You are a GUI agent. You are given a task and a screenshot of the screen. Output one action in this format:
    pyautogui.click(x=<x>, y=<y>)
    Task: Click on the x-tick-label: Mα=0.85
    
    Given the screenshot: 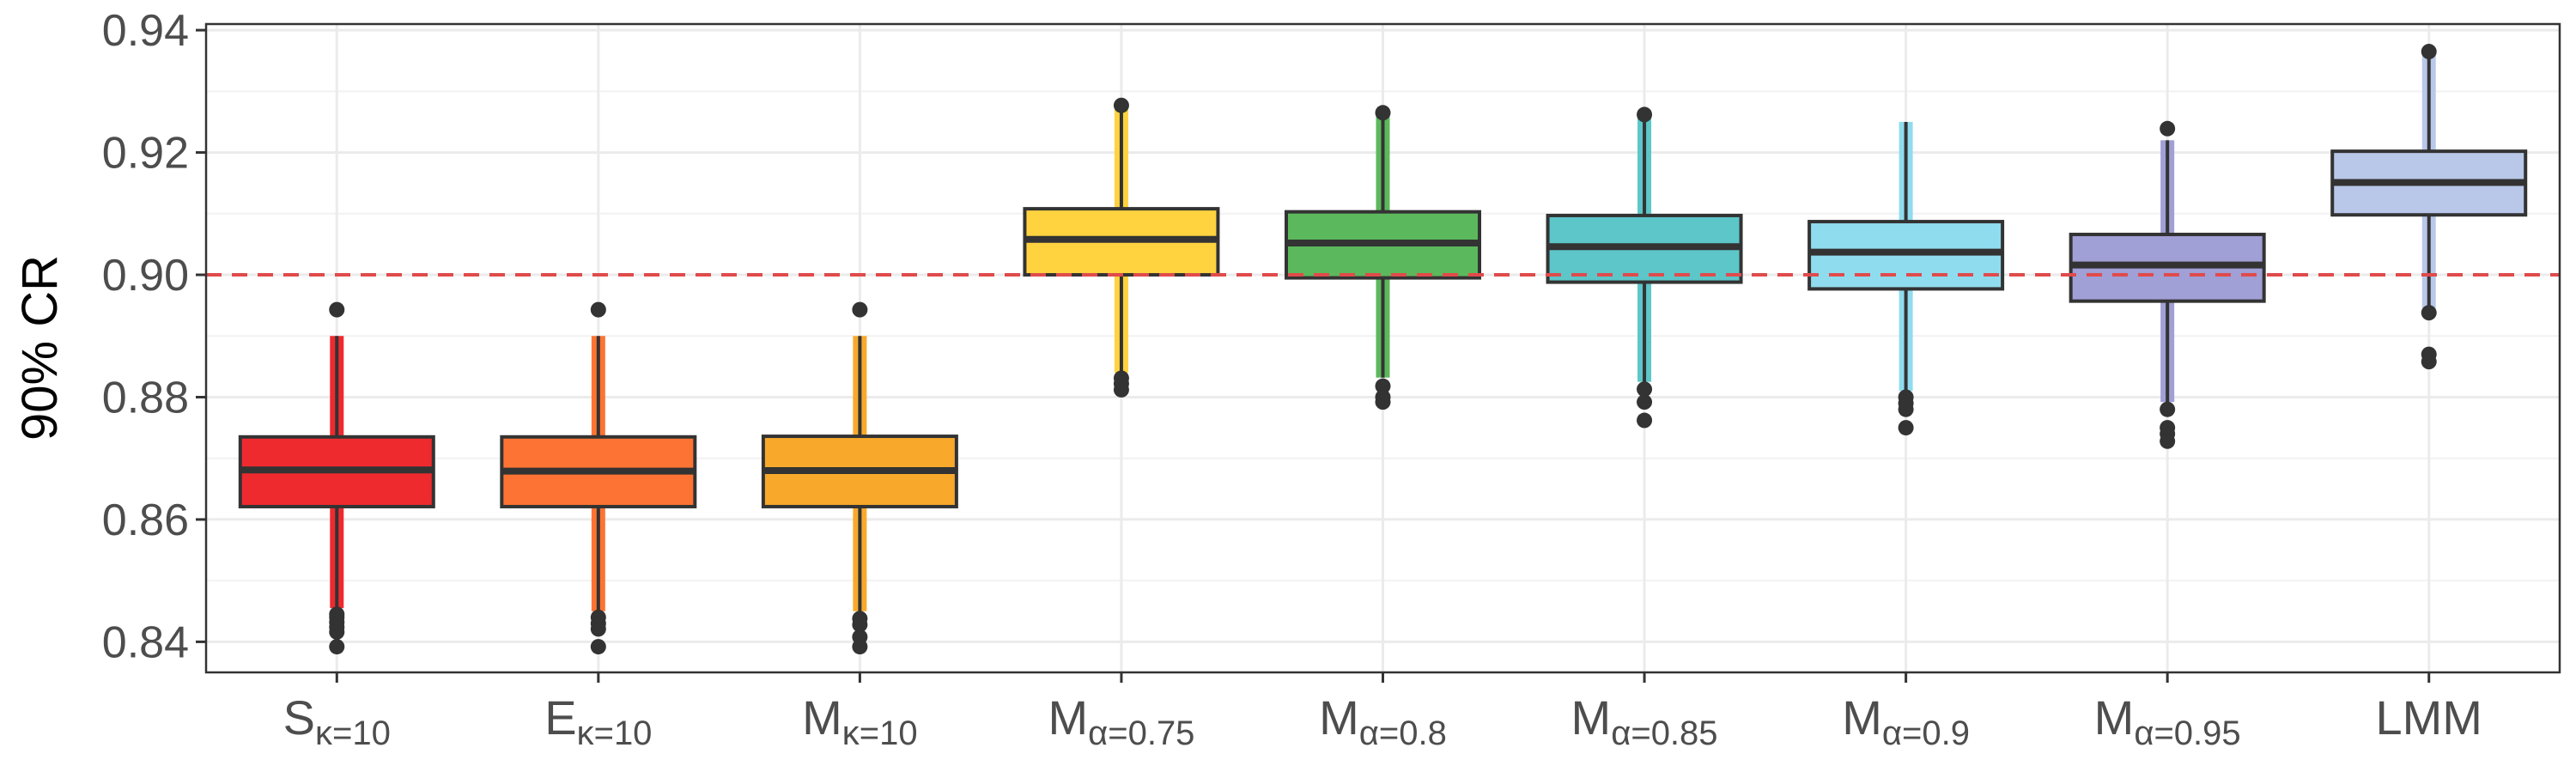 What is the action you would take?
    pyautogui.click(x=1645, y=721)
    